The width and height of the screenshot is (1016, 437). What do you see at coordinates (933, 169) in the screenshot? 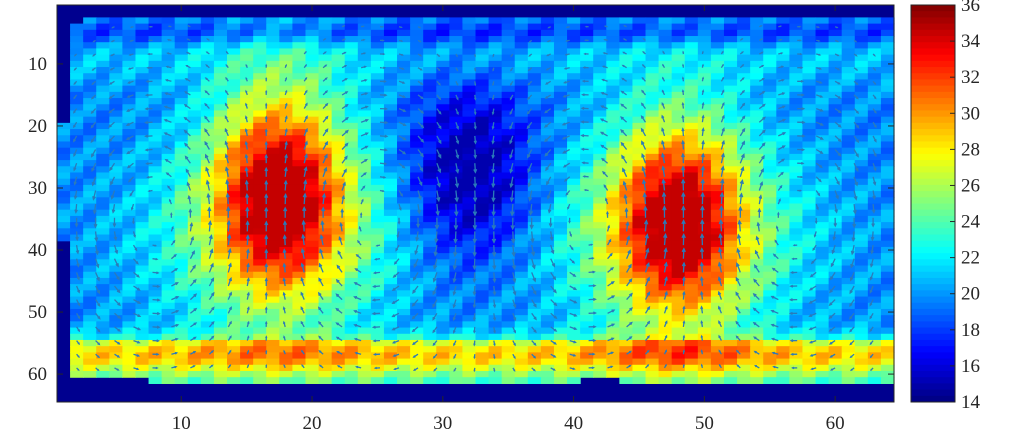
I see `colorbar-segment` at bounding box center [933, 169].